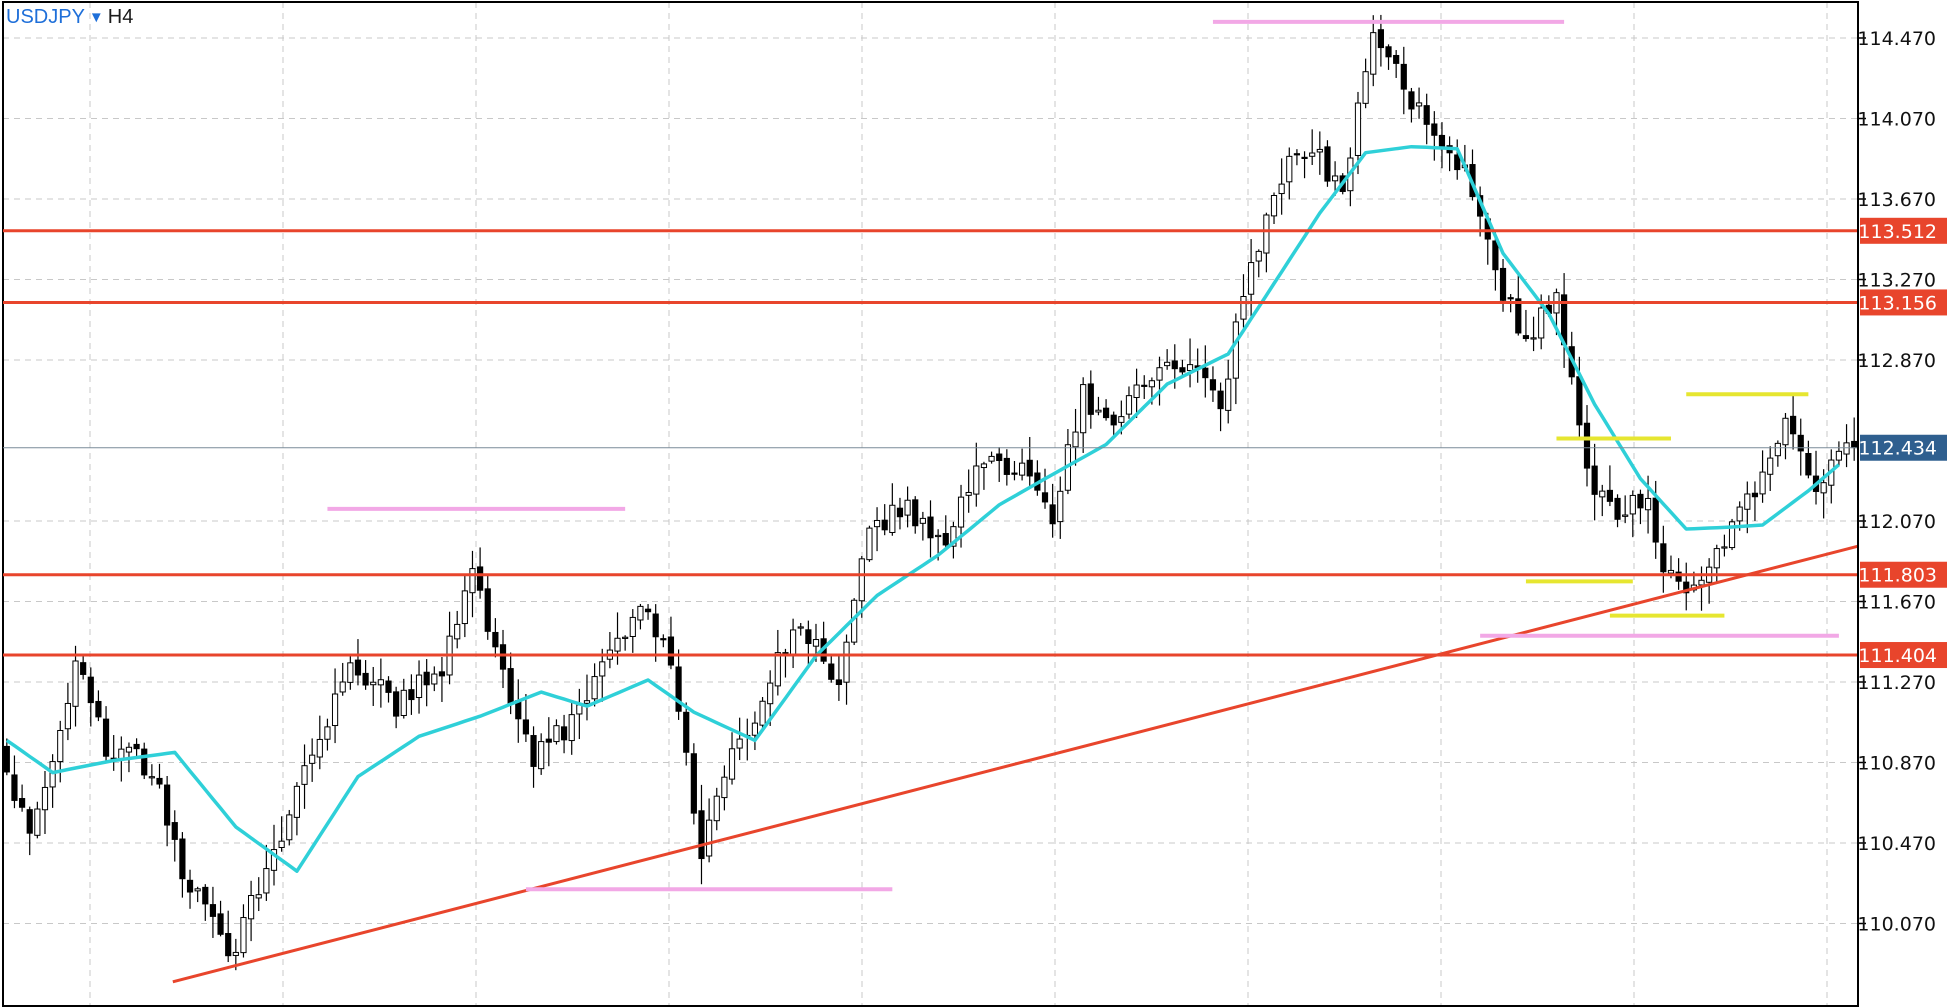  I want to click on y-tick-label: 111.670, so click(1896, 603).